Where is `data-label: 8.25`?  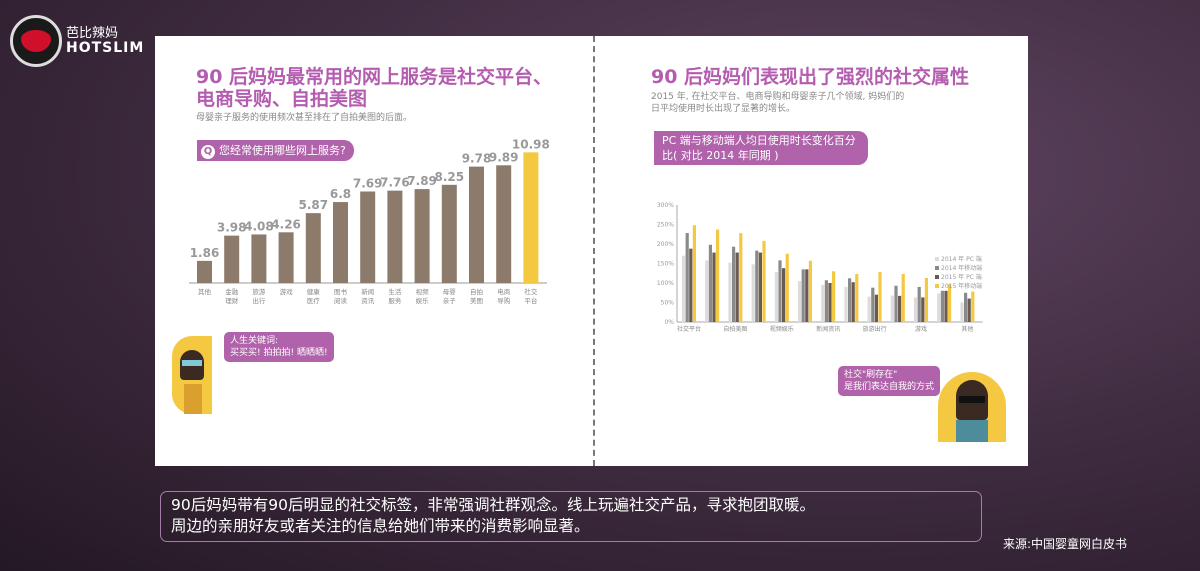 data-label: 8.25 is located at coordinates (449, 177).